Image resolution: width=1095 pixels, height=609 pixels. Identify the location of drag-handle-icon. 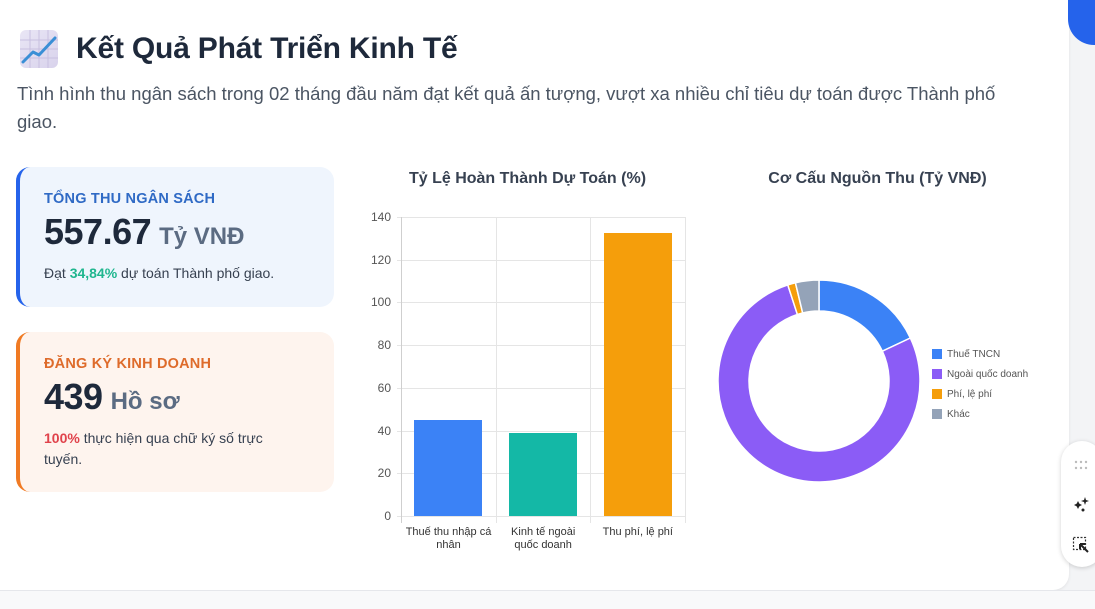
(1081, 465).